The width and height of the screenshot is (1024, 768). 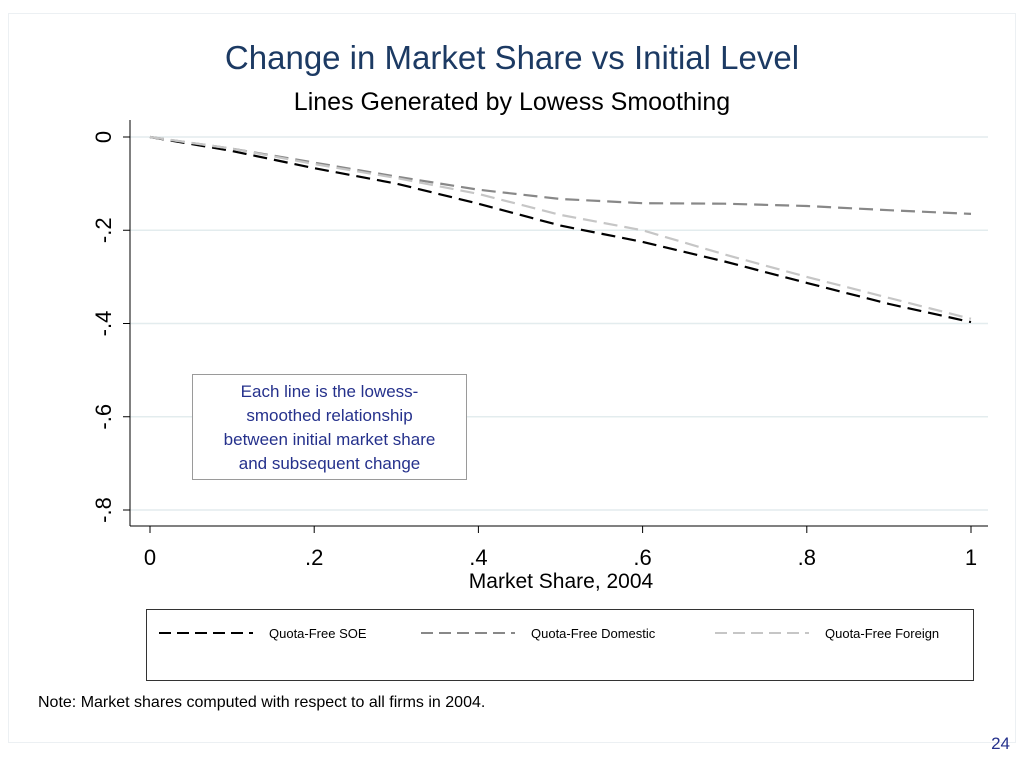 What do you see at coordinates (206, 633) in the screenshot?
I see `legend-swatch-soe` at bounding box center [206, 633].